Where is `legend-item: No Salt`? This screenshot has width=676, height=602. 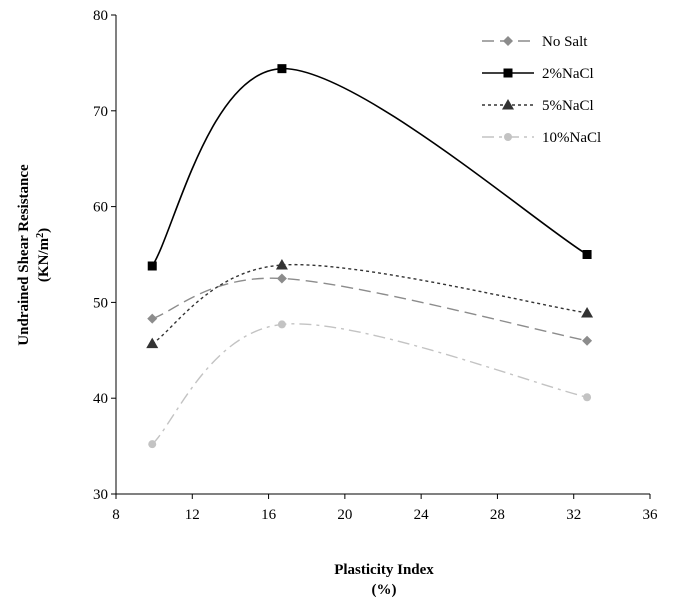 legend-item: No Salt is located at coordinates (535, 42).